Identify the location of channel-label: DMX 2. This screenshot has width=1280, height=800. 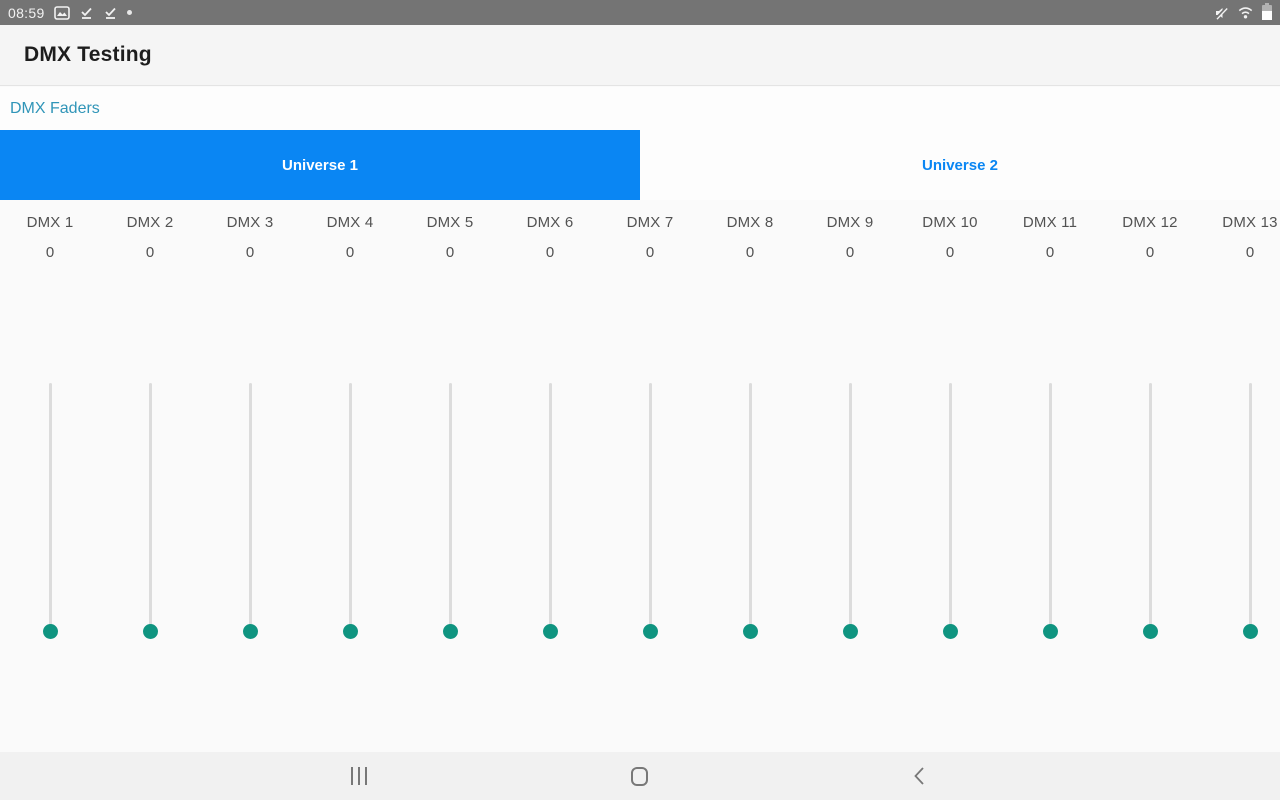
(150, 222).